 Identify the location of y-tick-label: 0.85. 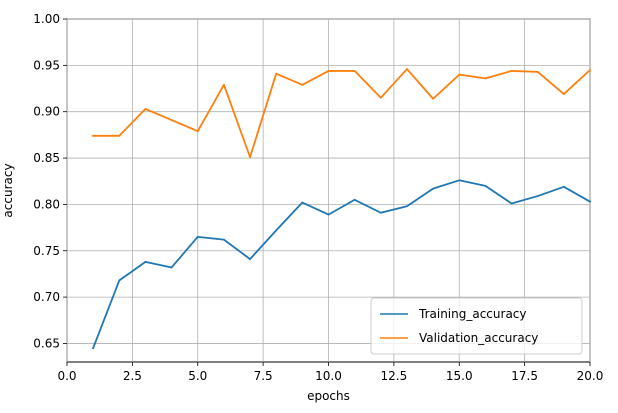
(46, 158).